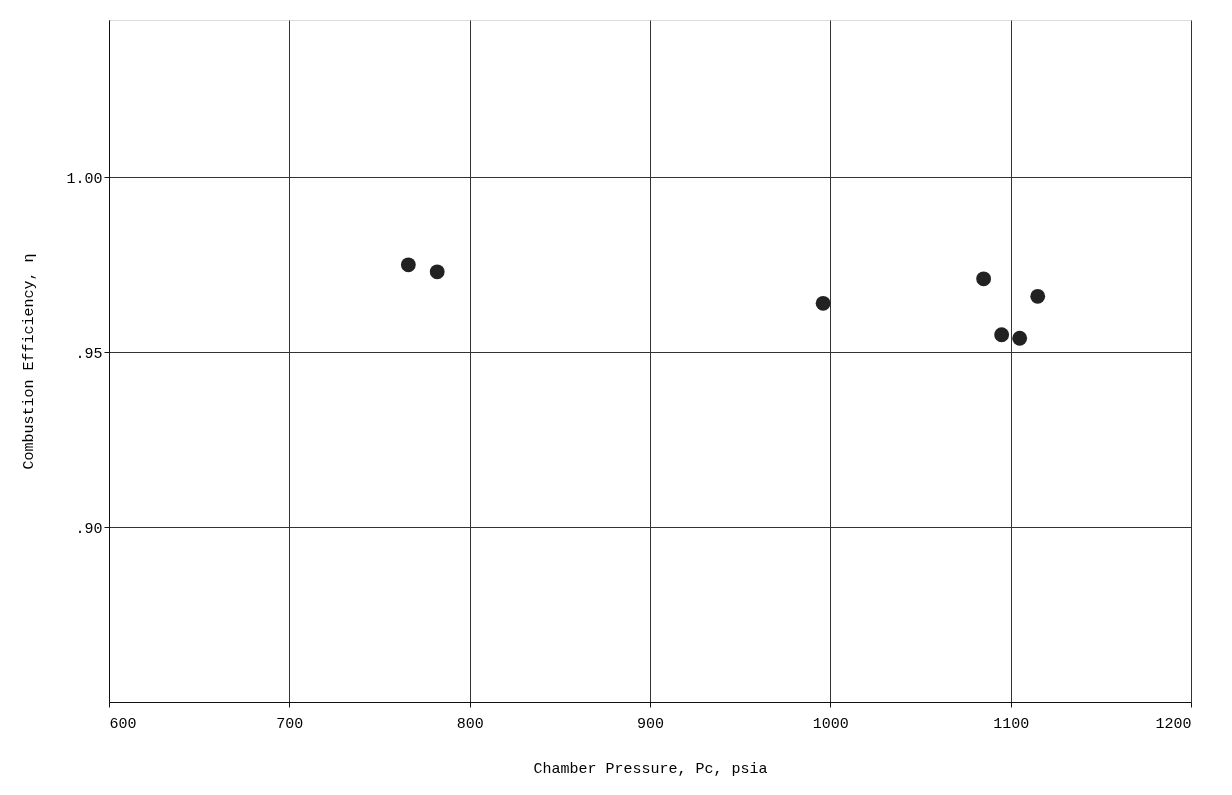  I want to click on x-tick-label: 800, so click(470, 724).